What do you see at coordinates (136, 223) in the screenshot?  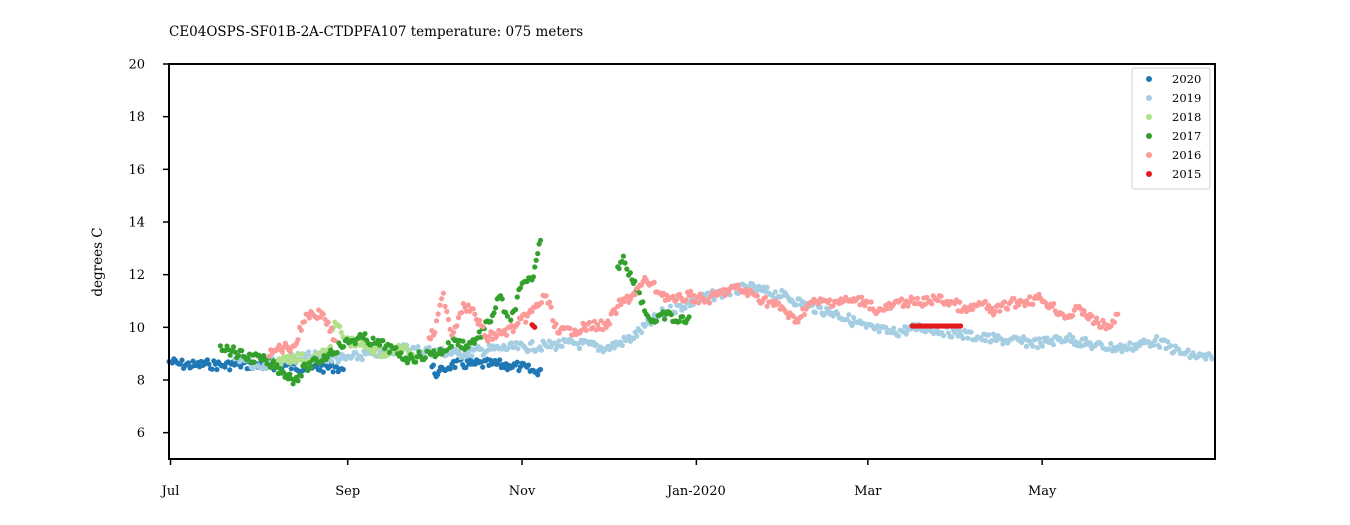 I see `y-tick-label: 14` at bounding box center [136, 223].